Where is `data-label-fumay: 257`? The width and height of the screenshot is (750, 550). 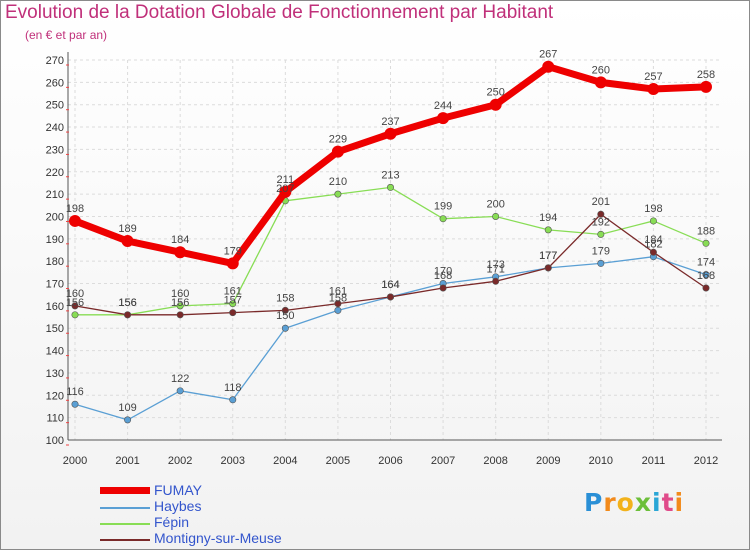
data-label-fumay: 257 is located at coordinates (653, 77).